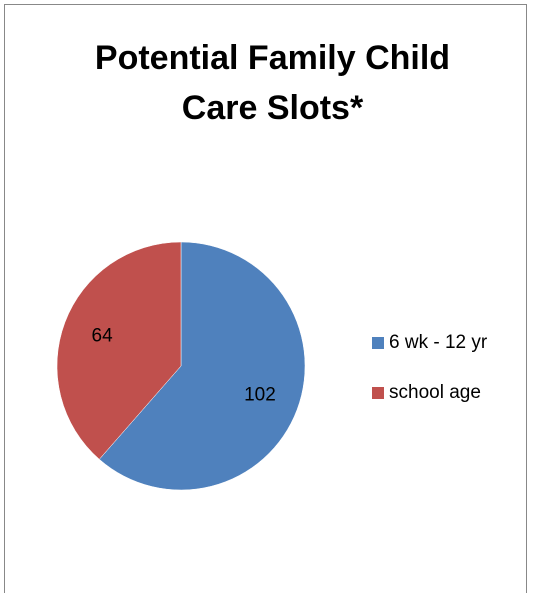 Image resolution: width=539 pixels, height=593 pixels. I want to click on data-label: 102, so click(260, 395).